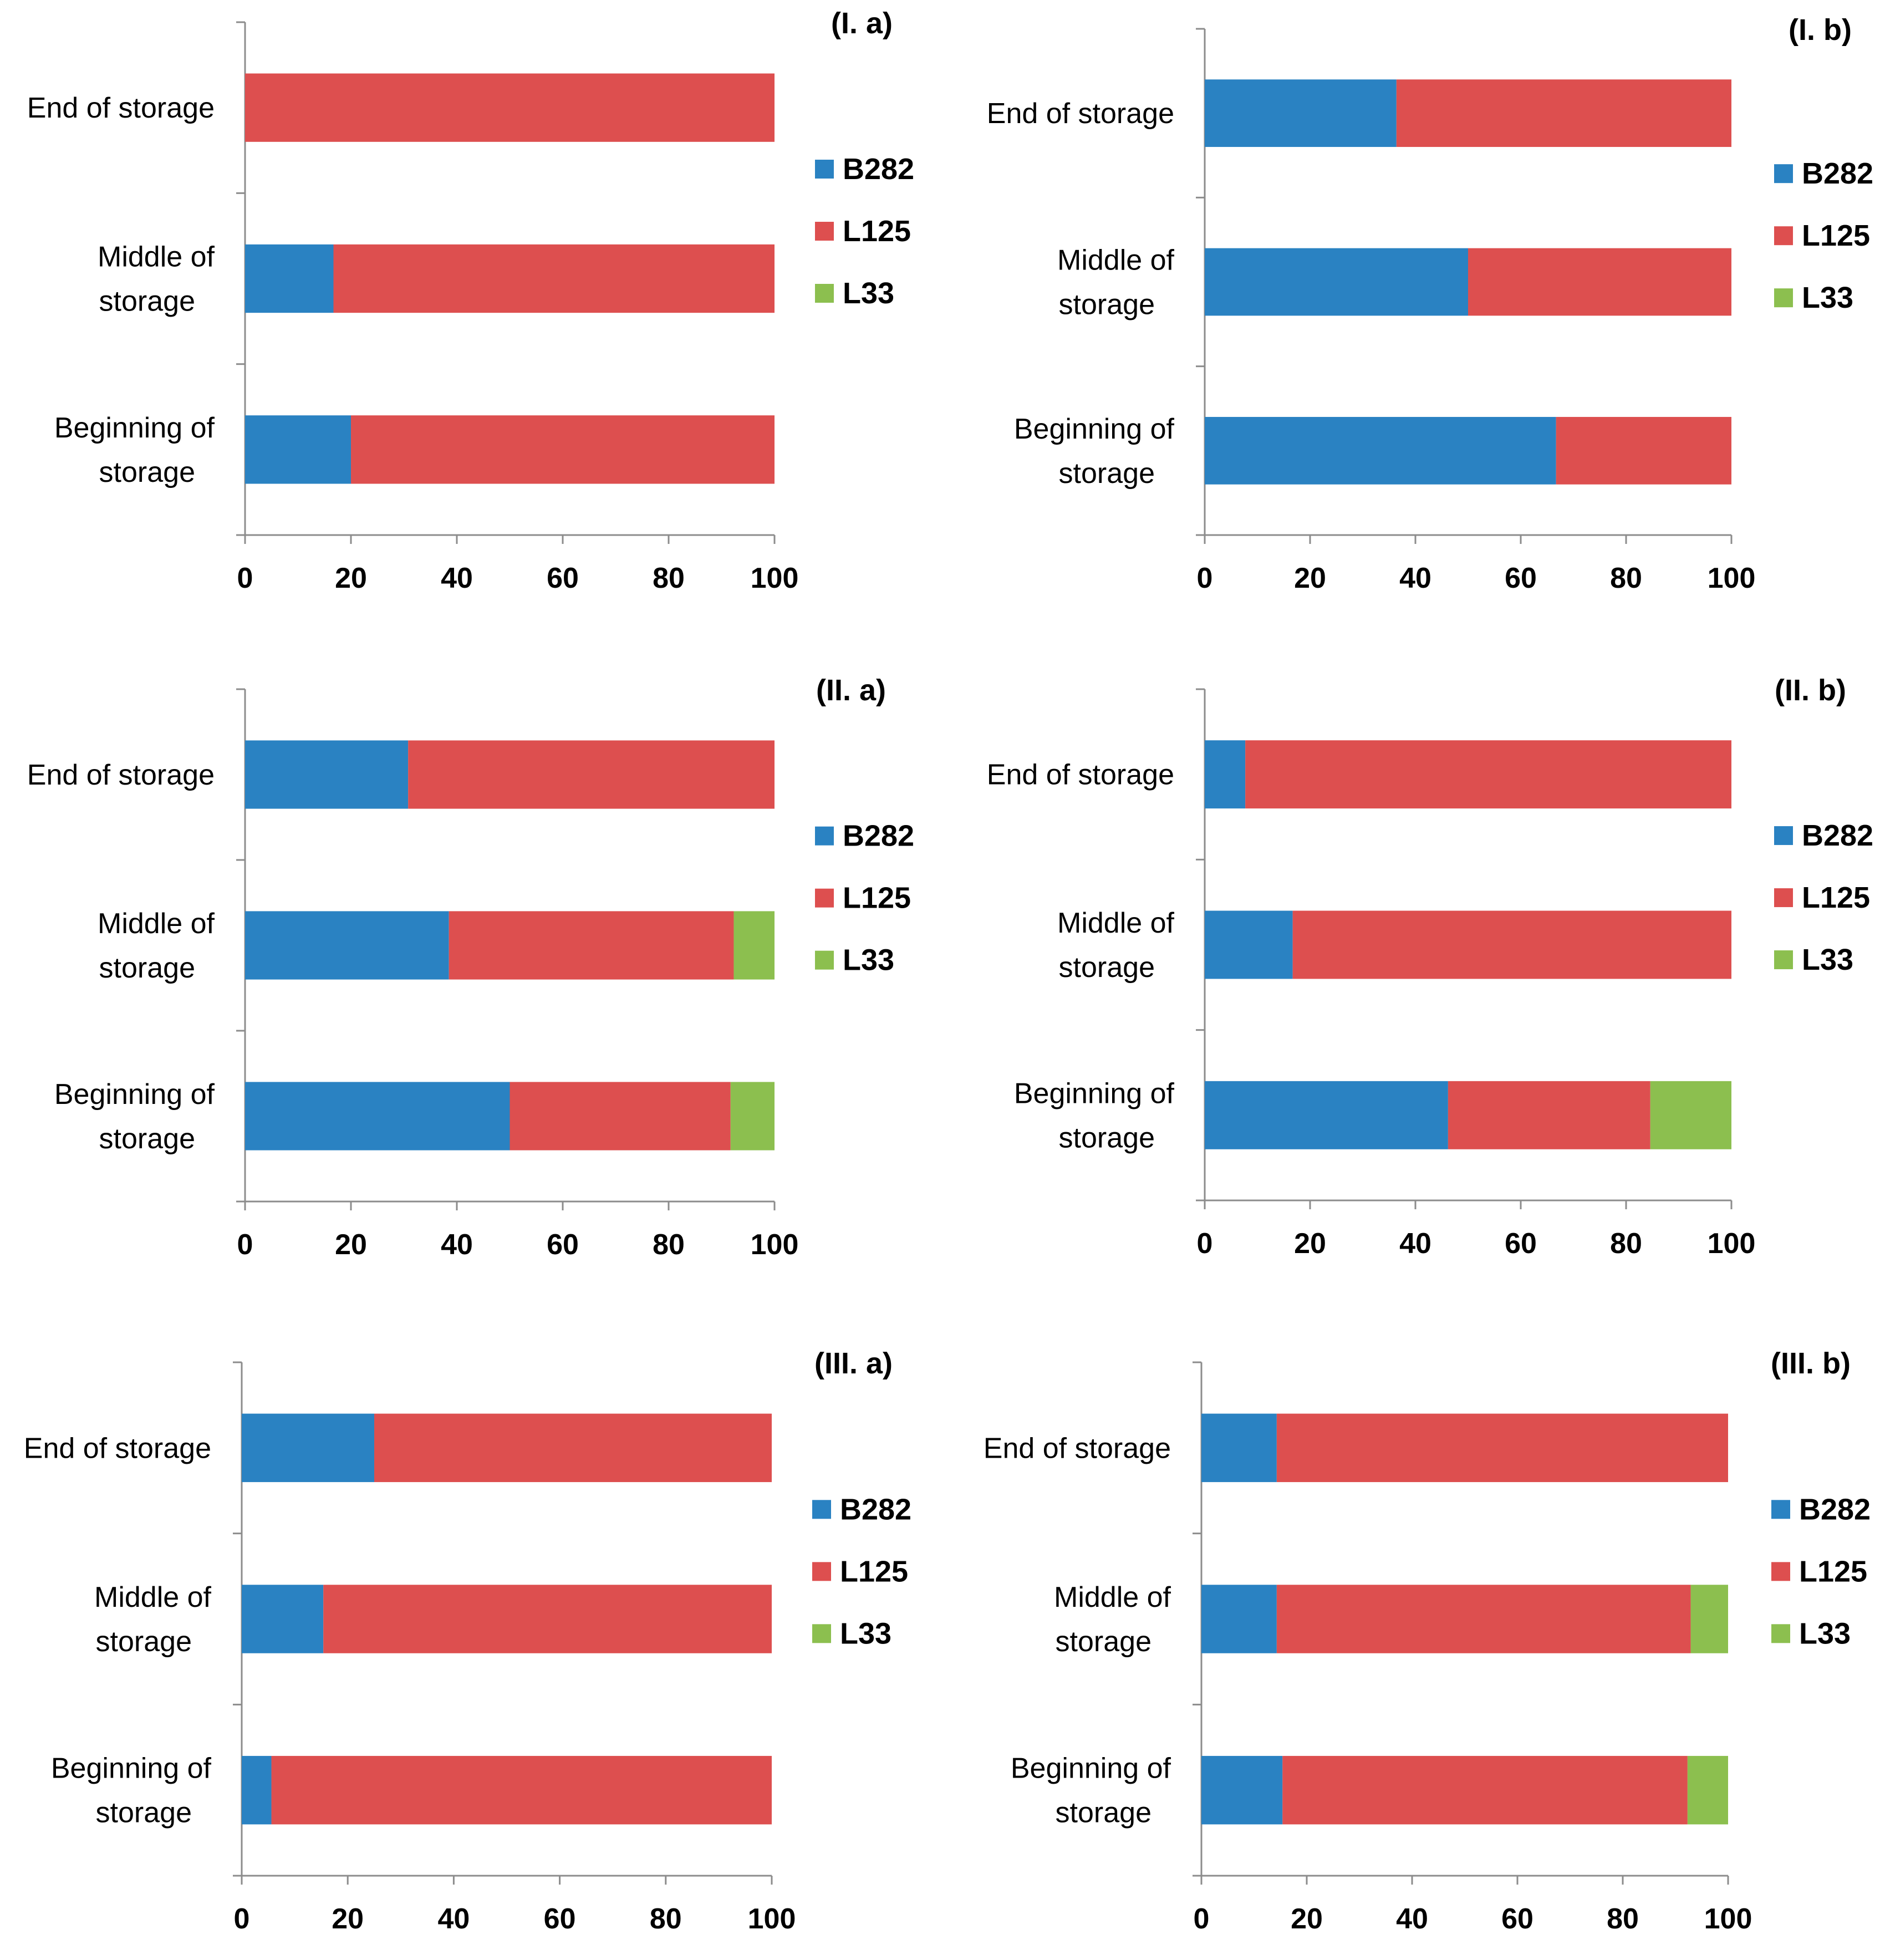  Describe the element at coordinates (1811, 1364) in the screenshot. I see `panel-title: (III. b)` at that location.